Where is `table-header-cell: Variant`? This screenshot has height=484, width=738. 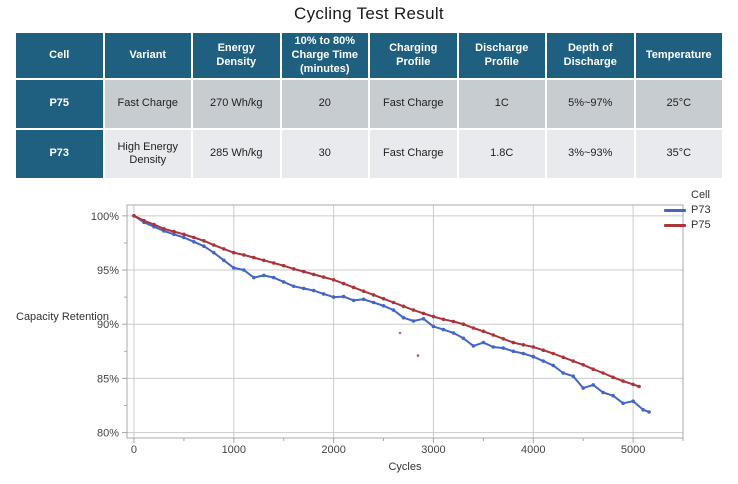
table-header-cell: Variant is located at coordinates (147, 56).